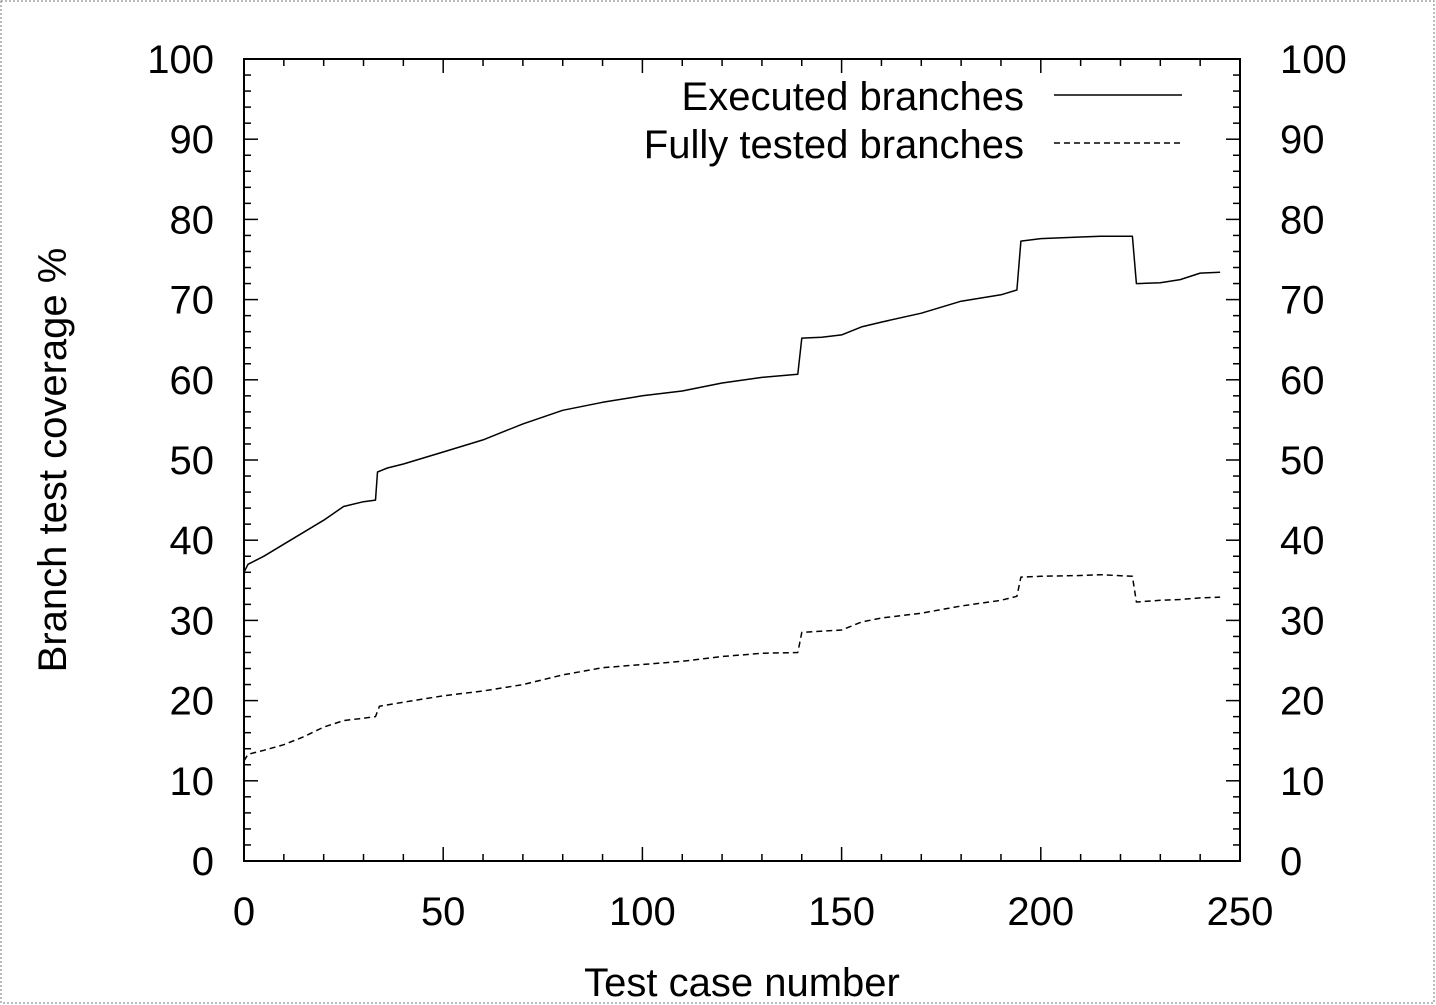 The height and width of the screenshot is (1005, 1436). Describe the element at coordinates (1291, 862) in the screenshot. I see `y-tick-label-right: 0` at that location.